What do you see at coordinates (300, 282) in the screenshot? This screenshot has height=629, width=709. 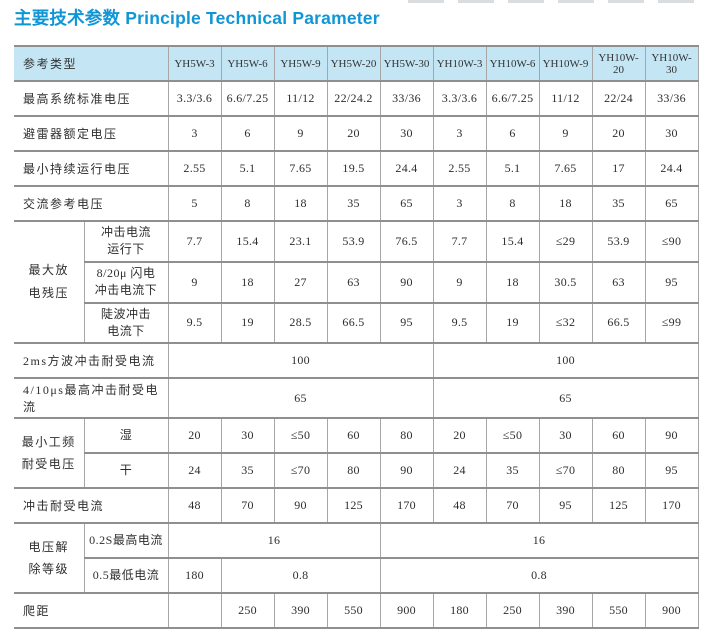 I see `value-cell: 27` at bounding box center [300, 282].